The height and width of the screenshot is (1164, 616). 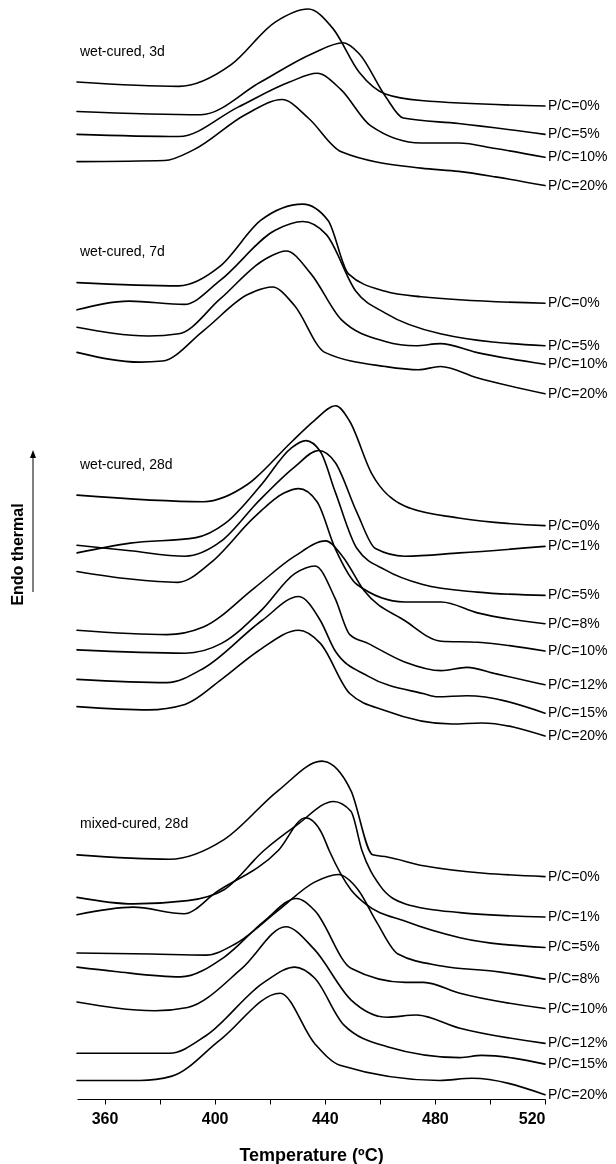 What do you see at coordinates (122, 251) in the screenshot?
I see `annotation: wet-cured, 7d` at bounding box center [122, 251].